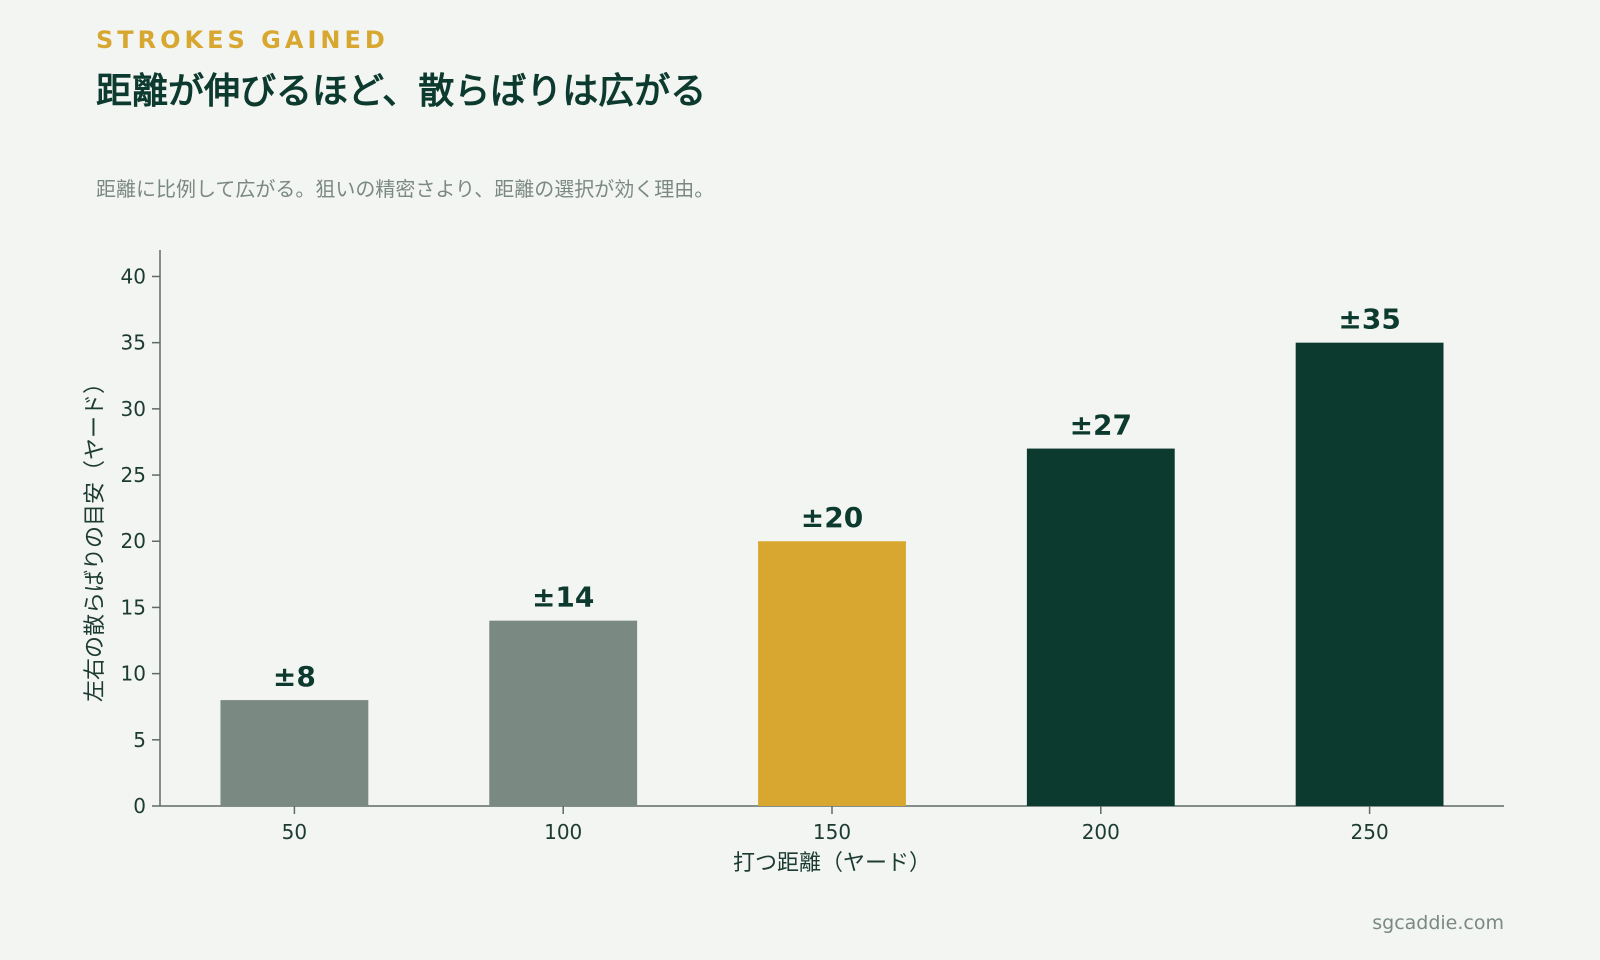 The image size is (1600, 960). Describe the element at coordinates (832, 832) in the screenshot. I see `x-tick-label: 150` at that location.